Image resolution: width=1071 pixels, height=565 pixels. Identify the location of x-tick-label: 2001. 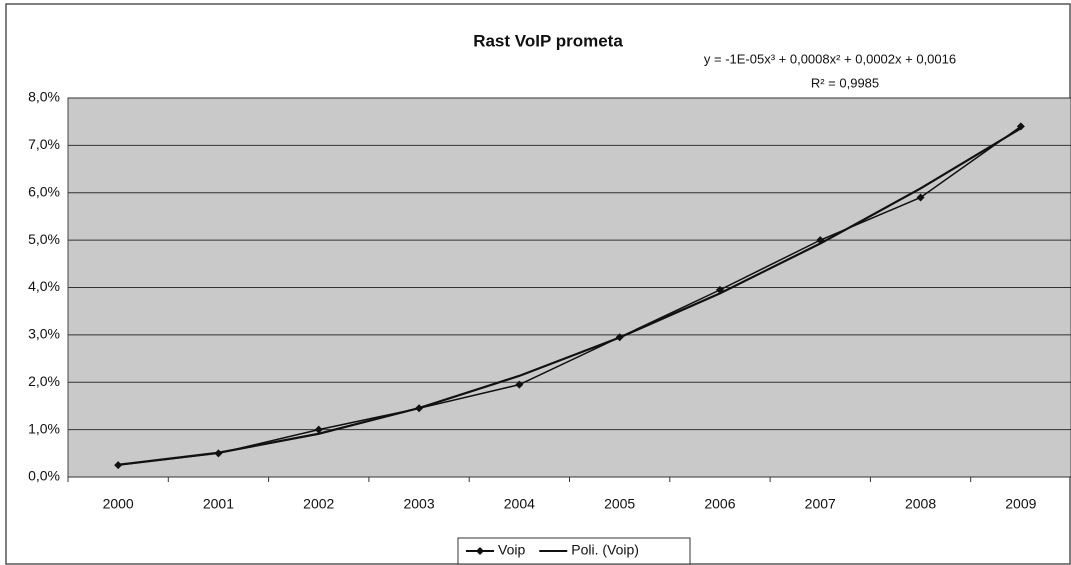
(218, 504).